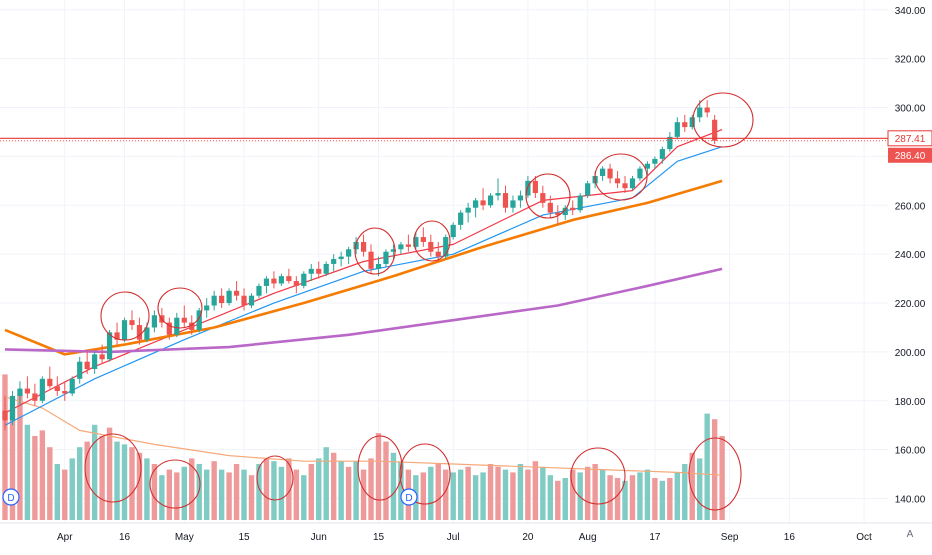 Image resolution: width=932 pixels, height=555 pixels. What do you see at coordinates (910, 534) in the screenshot?
I see `auto-scale-button: A` at bounding box center [910, 534].